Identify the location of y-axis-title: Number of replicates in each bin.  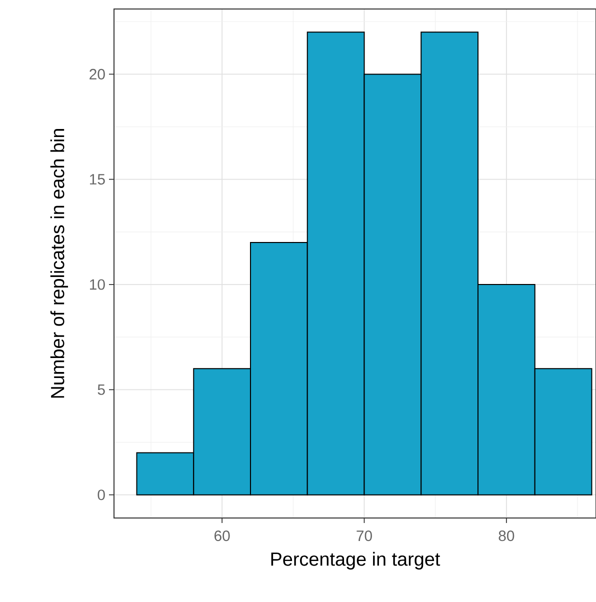
(59, 263).